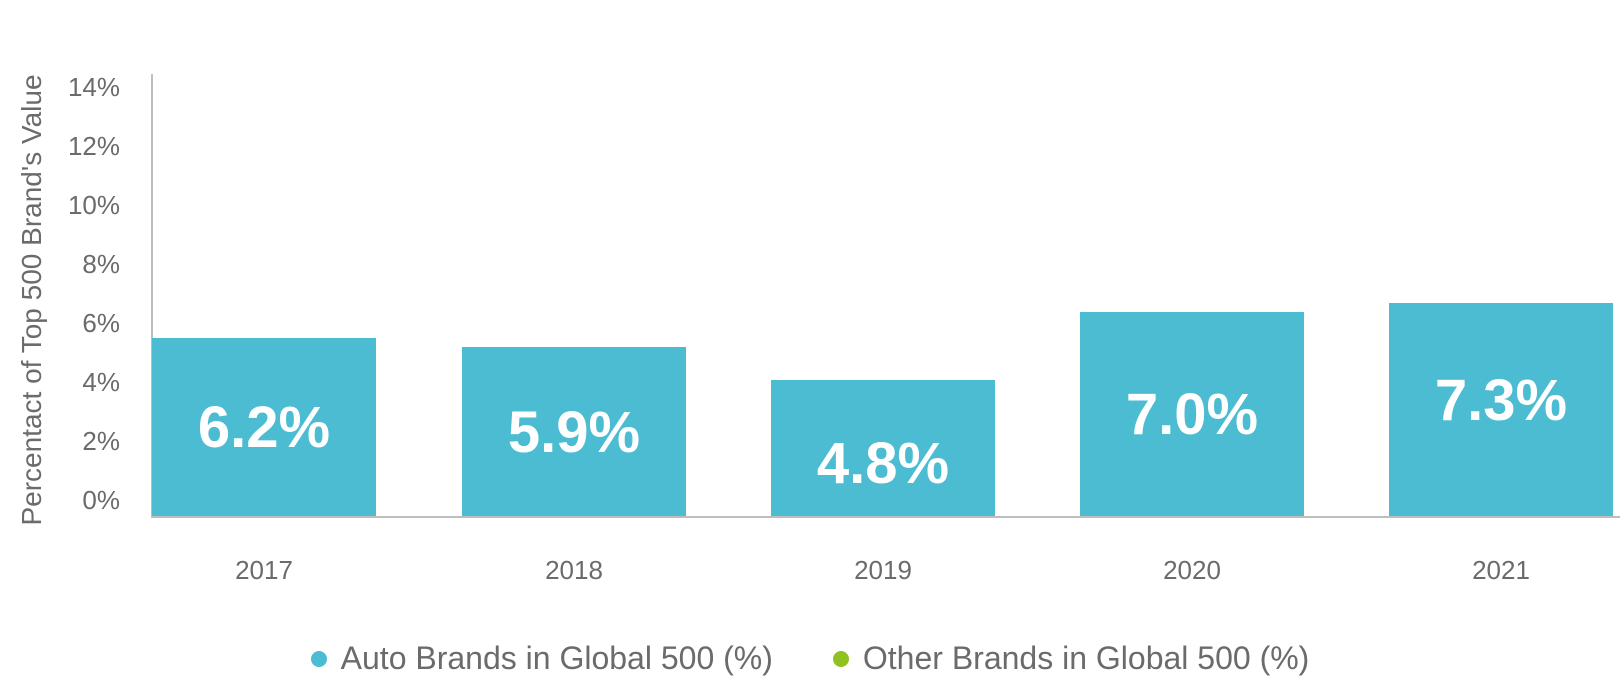 The height and width of the screenshot is (690, 1620). I want to click on bar-value-label: 4.8%, so click(883, 463).